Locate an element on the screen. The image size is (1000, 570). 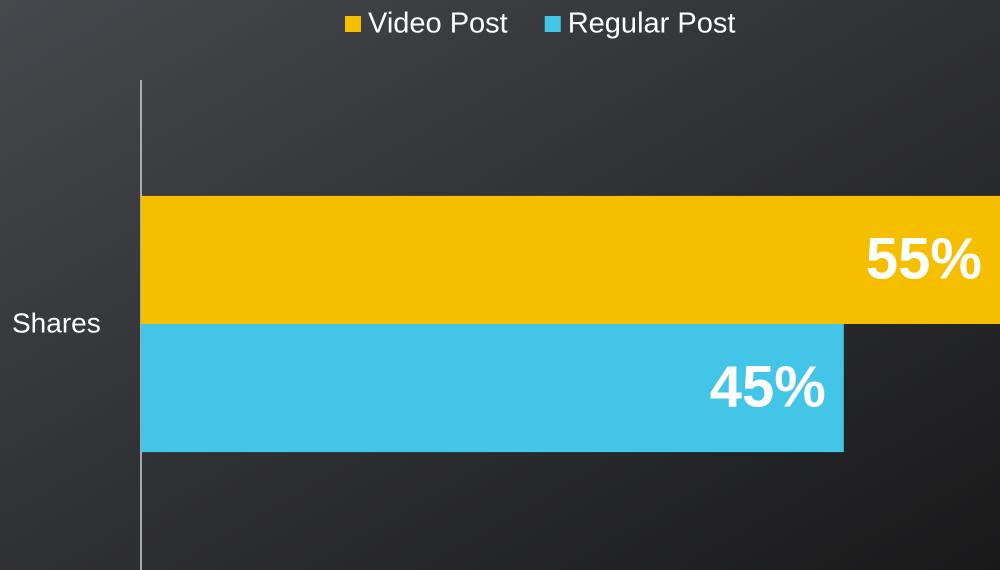
legend-label: Regular Post is located at coordinates (652, 24).